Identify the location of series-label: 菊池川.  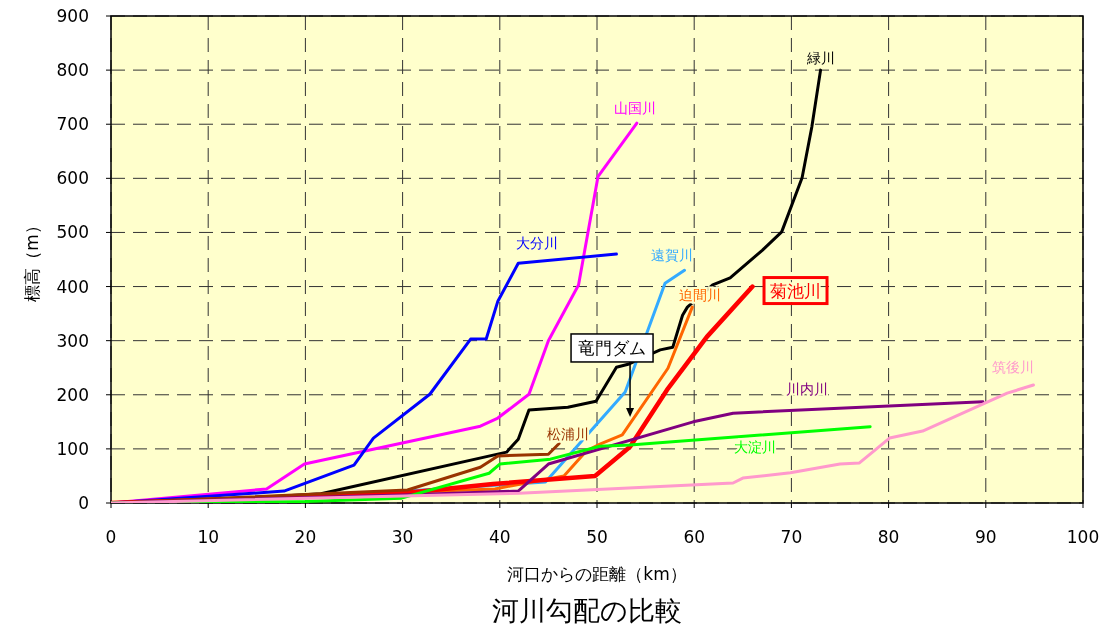
(796, 290).